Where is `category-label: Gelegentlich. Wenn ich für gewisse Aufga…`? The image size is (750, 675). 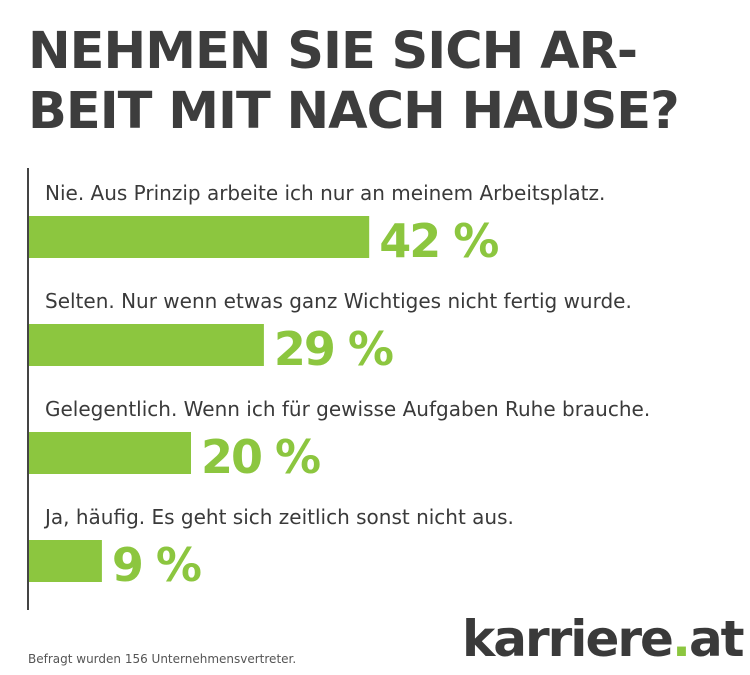
category-label: Gelegentlich. Wenn ich für gewisse Aufga… is located at coordinates (347, 409).